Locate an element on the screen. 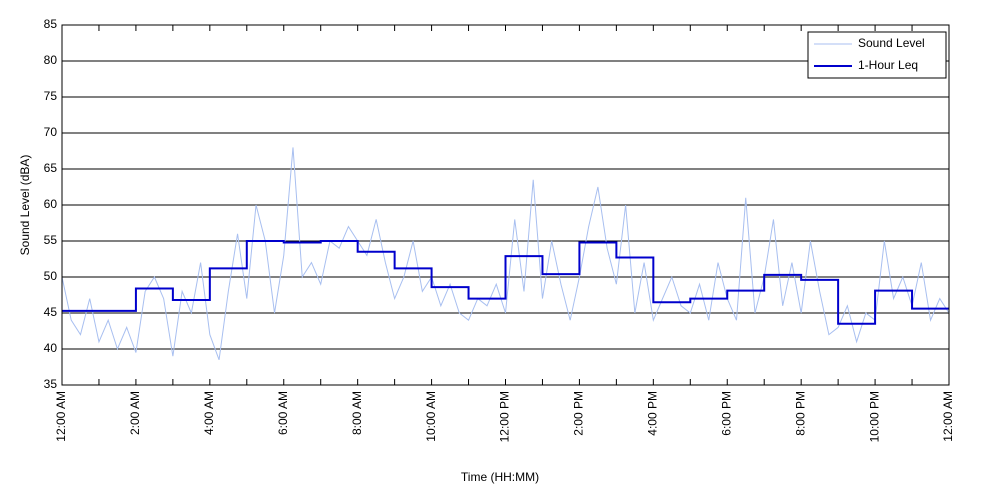  y-tick-label: 55 is located at coordinates (51, 240).